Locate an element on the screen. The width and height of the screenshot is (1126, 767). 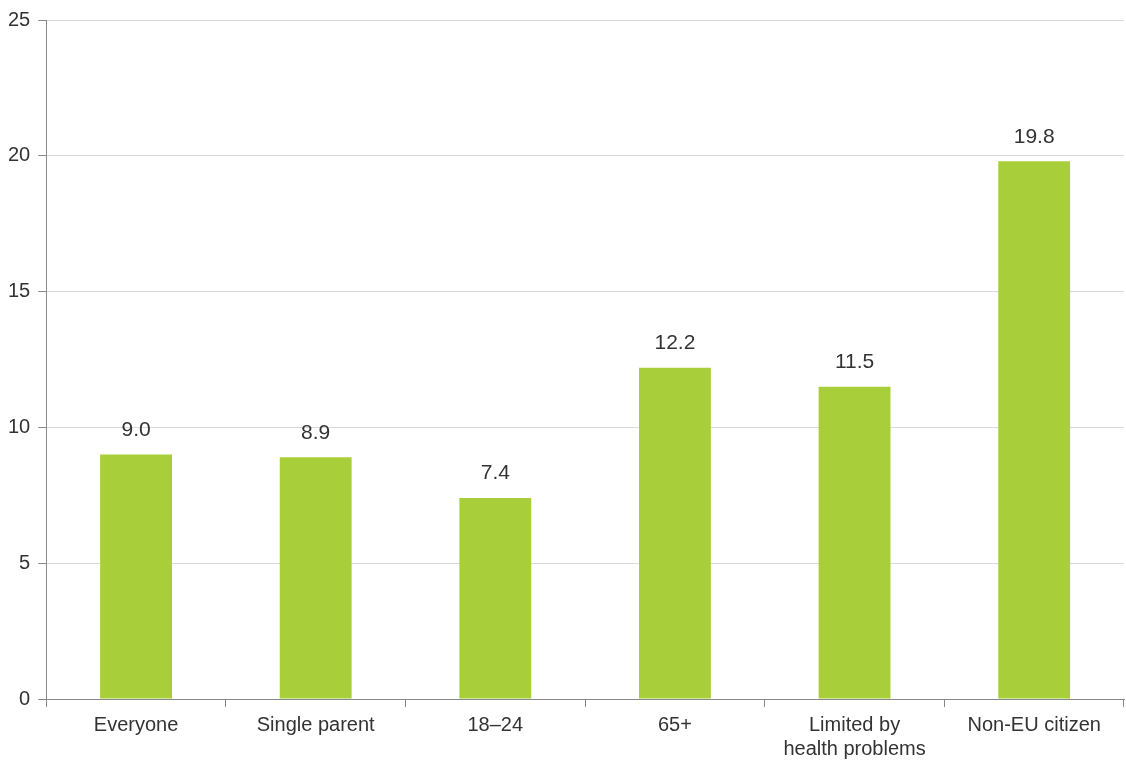
y-tick-label: 10 is located at coordinates (19, 425).